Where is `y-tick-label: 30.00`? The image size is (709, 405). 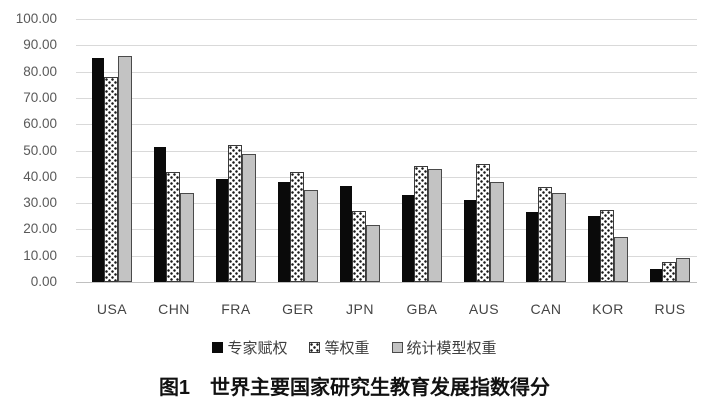
y-tick-label: 30.00 is located at coordinates (40, 203).